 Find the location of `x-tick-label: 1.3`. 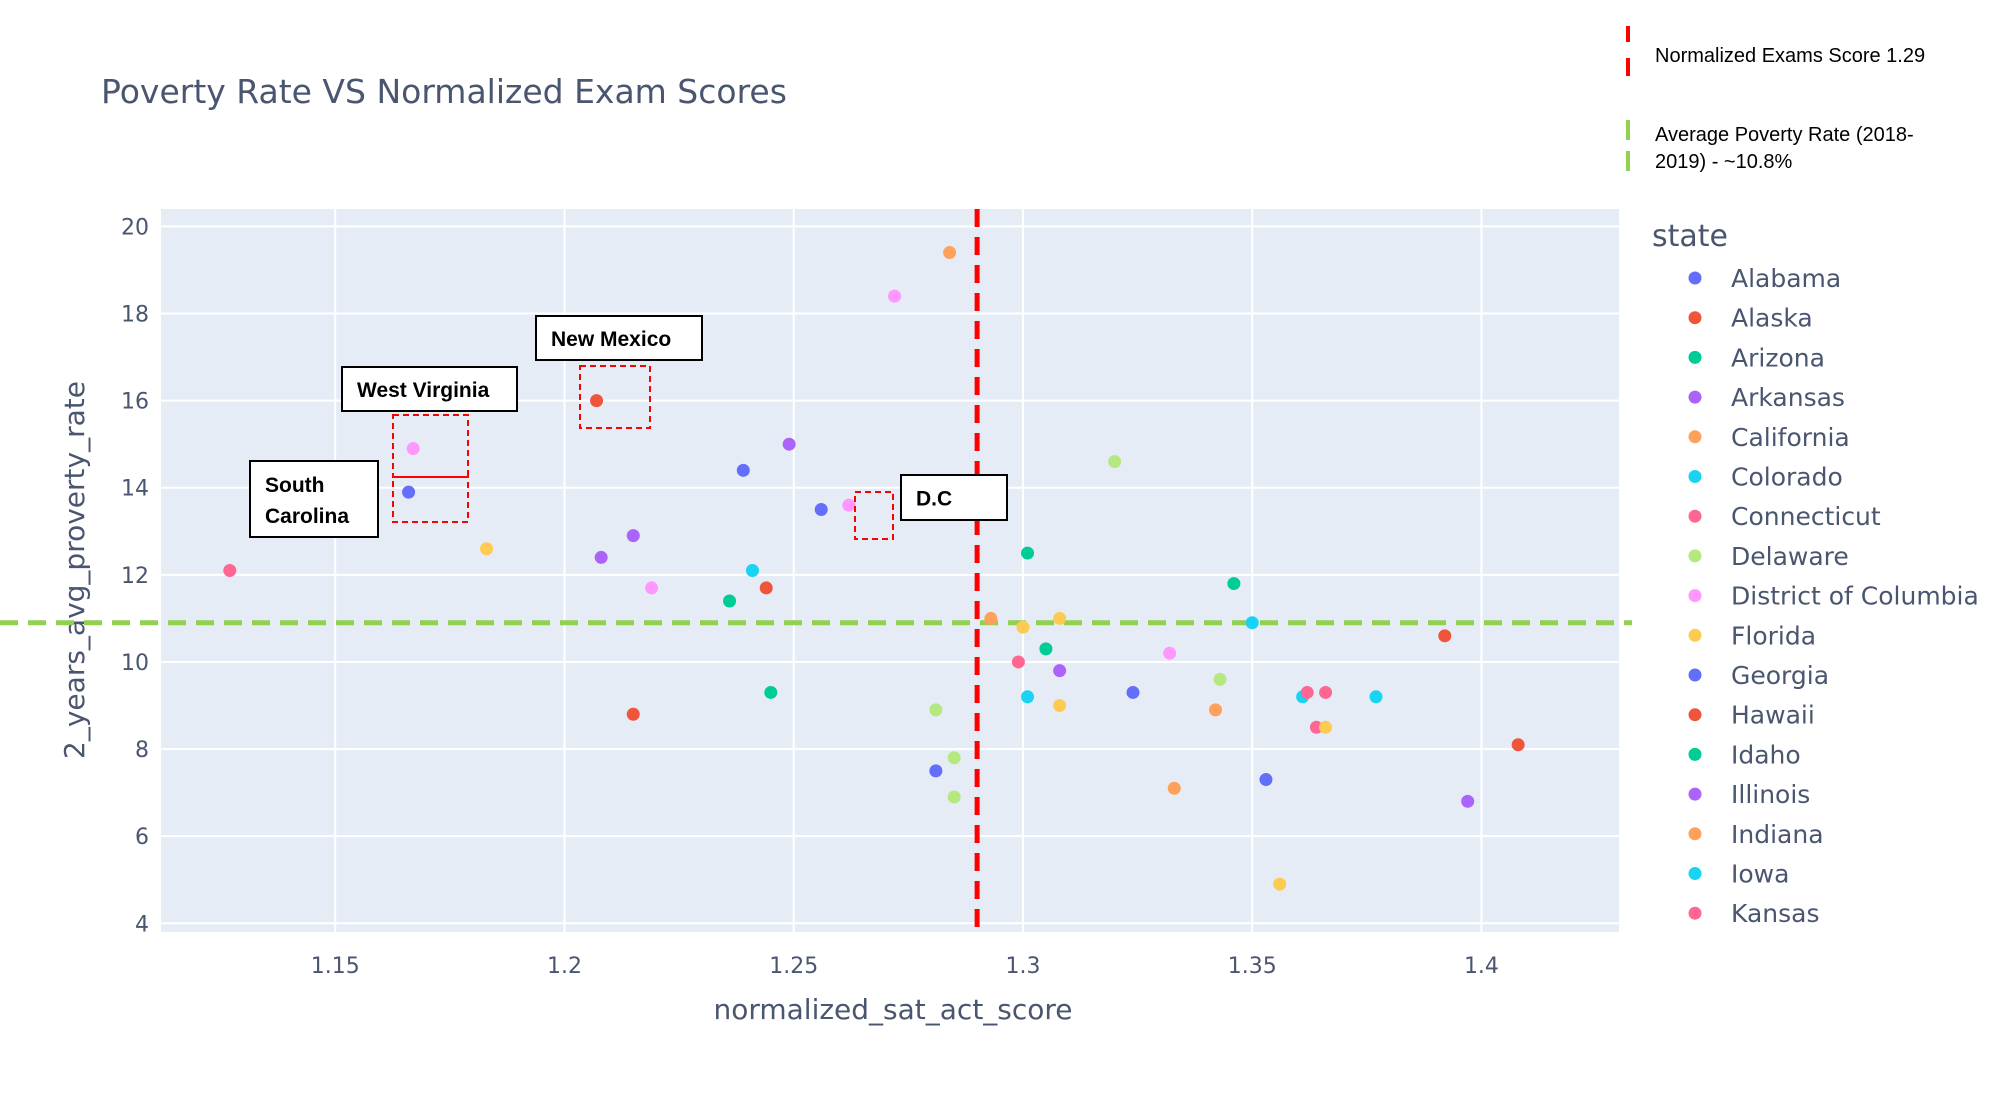

x-tick-label: 1.3 is located at coordinates (1022, 966).